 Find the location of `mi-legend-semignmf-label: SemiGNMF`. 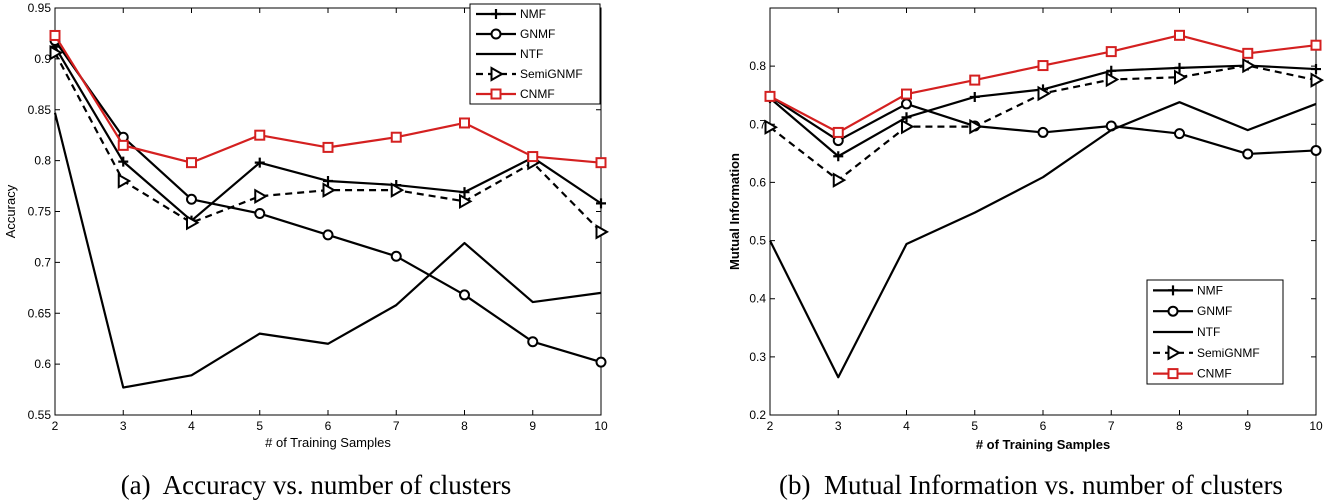

mi-legend-semignmf-label: SemiGNMF is located at coordinates (1228, 353).